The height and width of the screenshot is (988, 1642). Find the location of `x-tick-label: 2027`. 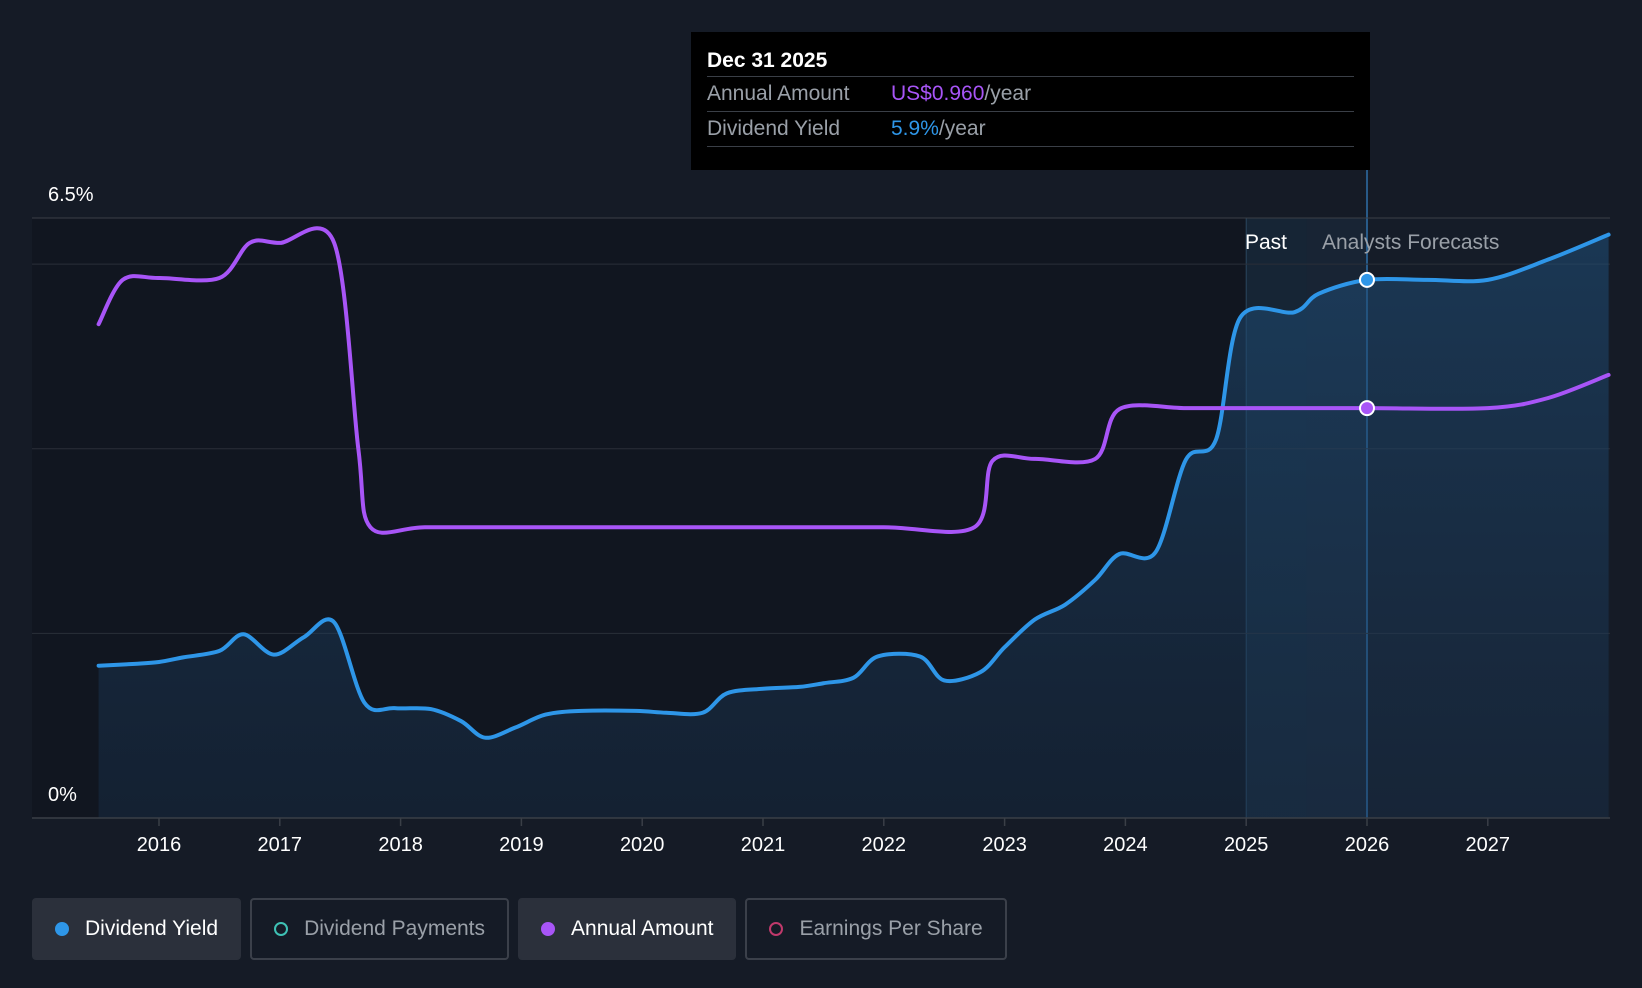

x-tick-label: 2027 is located at coordinates (1488, 845).